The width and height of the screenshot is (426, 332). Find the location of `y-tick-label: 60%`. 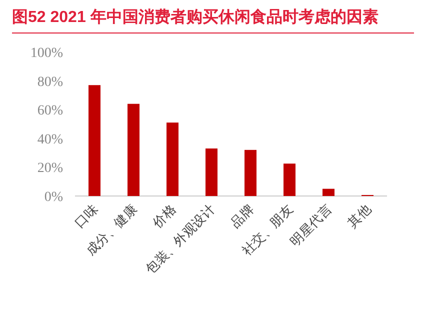

y-tick-label: 60% is located at coordinates (50, 111).